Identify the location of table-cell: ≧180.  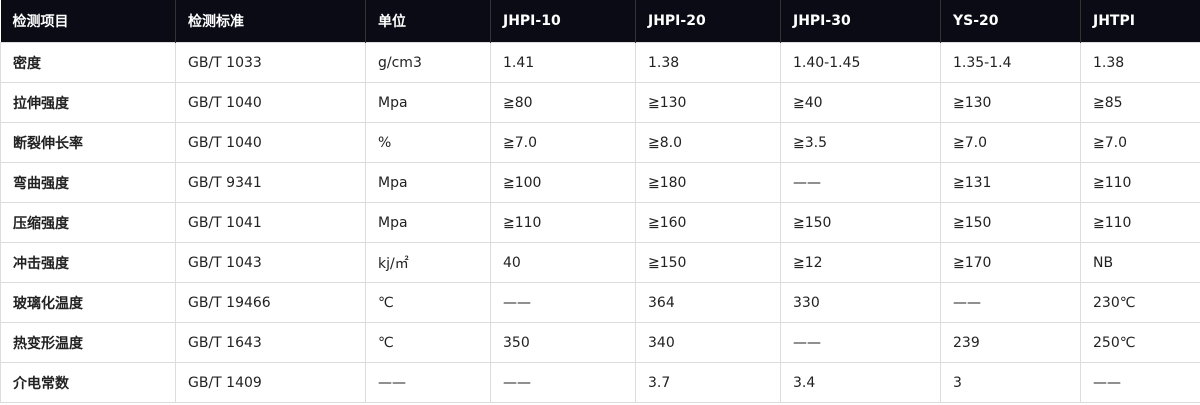
(708, 182).